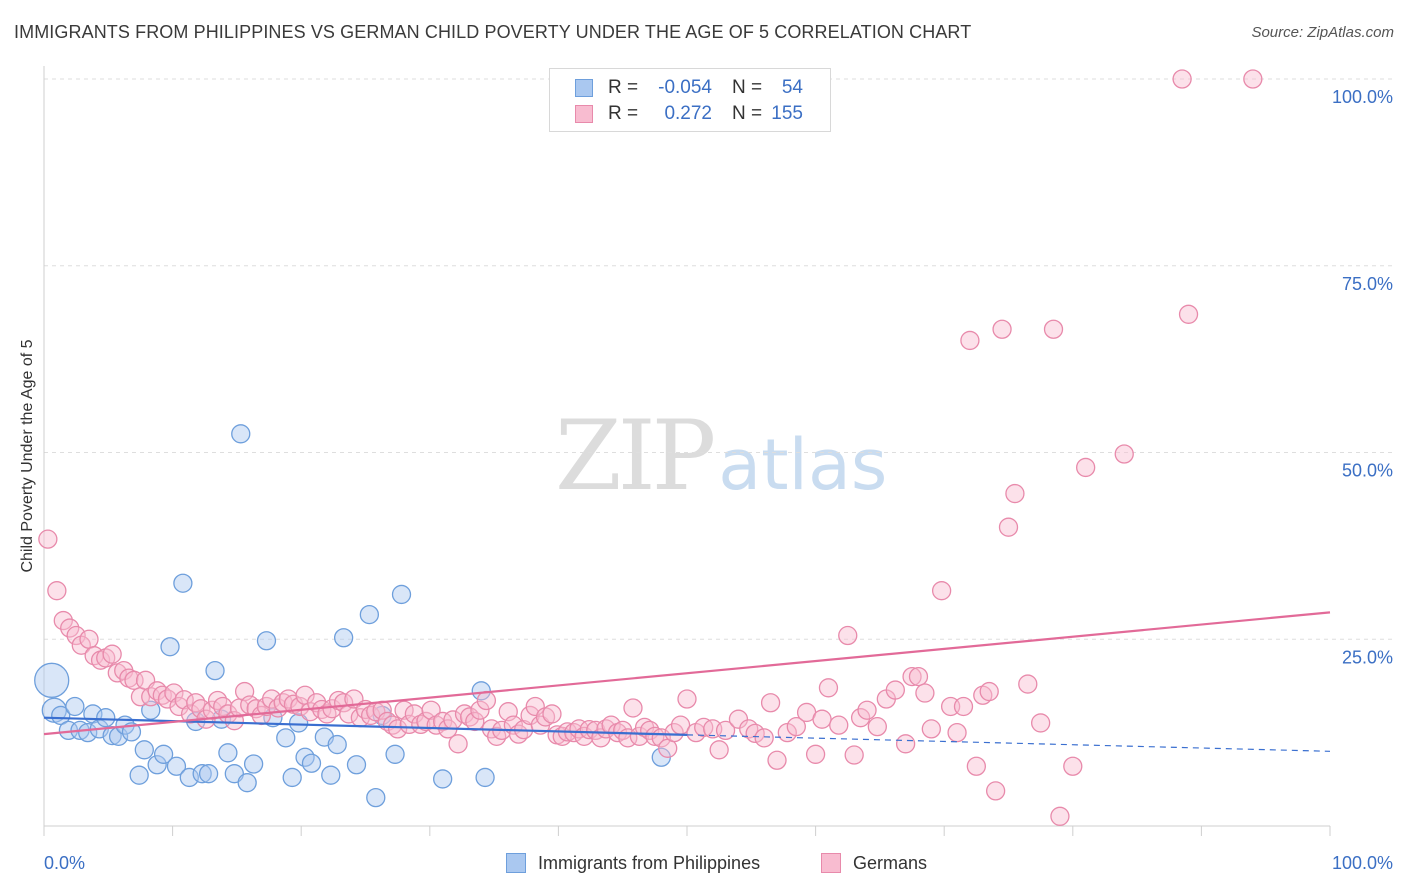 This screenshot has height=892, width=1406. Describe the element at coordinates (1367, 471) in the screenshot. I see `y-tick-label: 50.0%` at that location.